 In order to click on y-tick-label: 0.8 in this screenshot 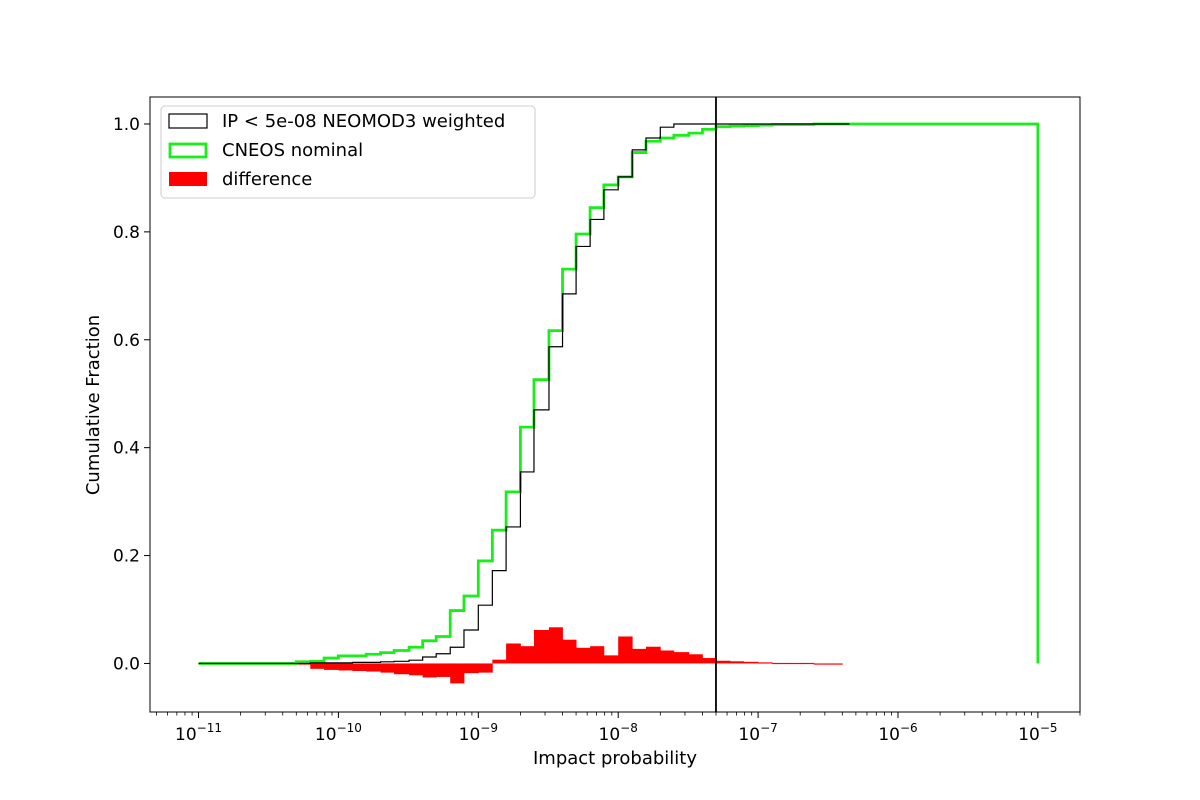, I will do `click(126, 233)`.